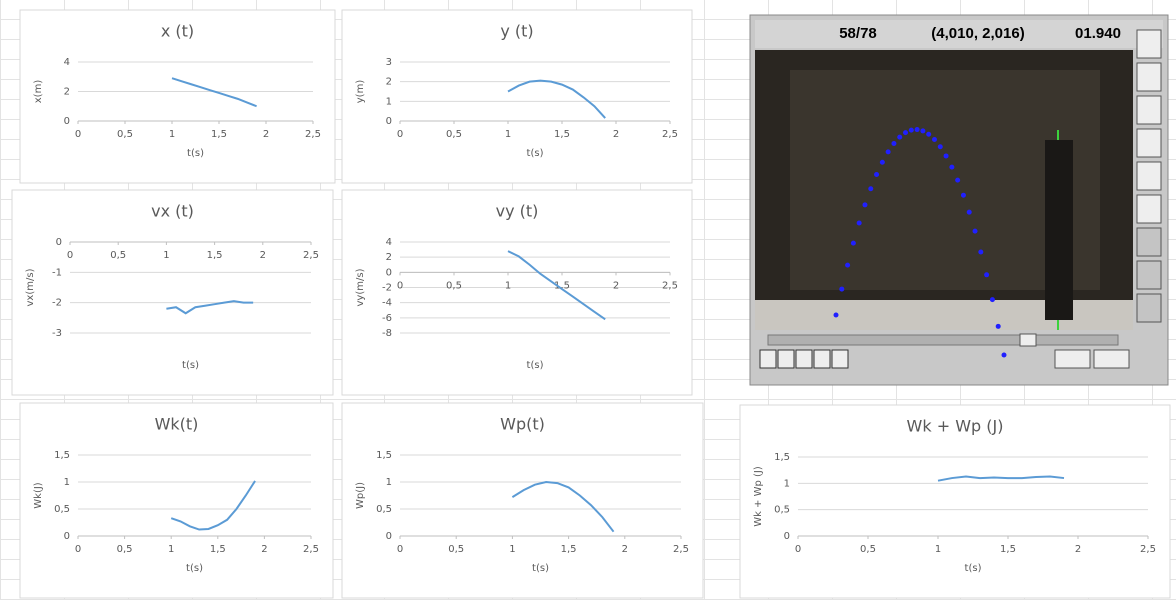 This screenshot has width=1176, height=600. Describe the element at coordinates (57, 333) in the screenshot. I see `y-tick-label: -3` at that location.